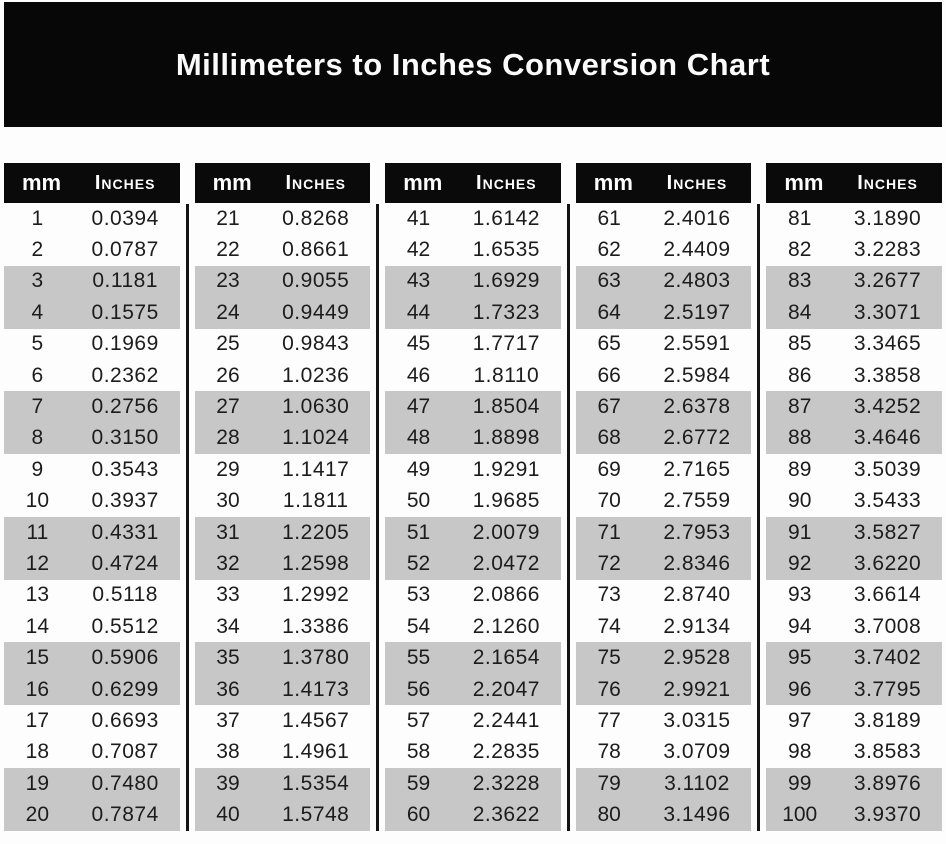 Image resolution: width=946 pixels, height=844 pixels. Describe the element at coordinates (697, 752) in the screenshot. I see `inches-cell: 3.0709` at that location.